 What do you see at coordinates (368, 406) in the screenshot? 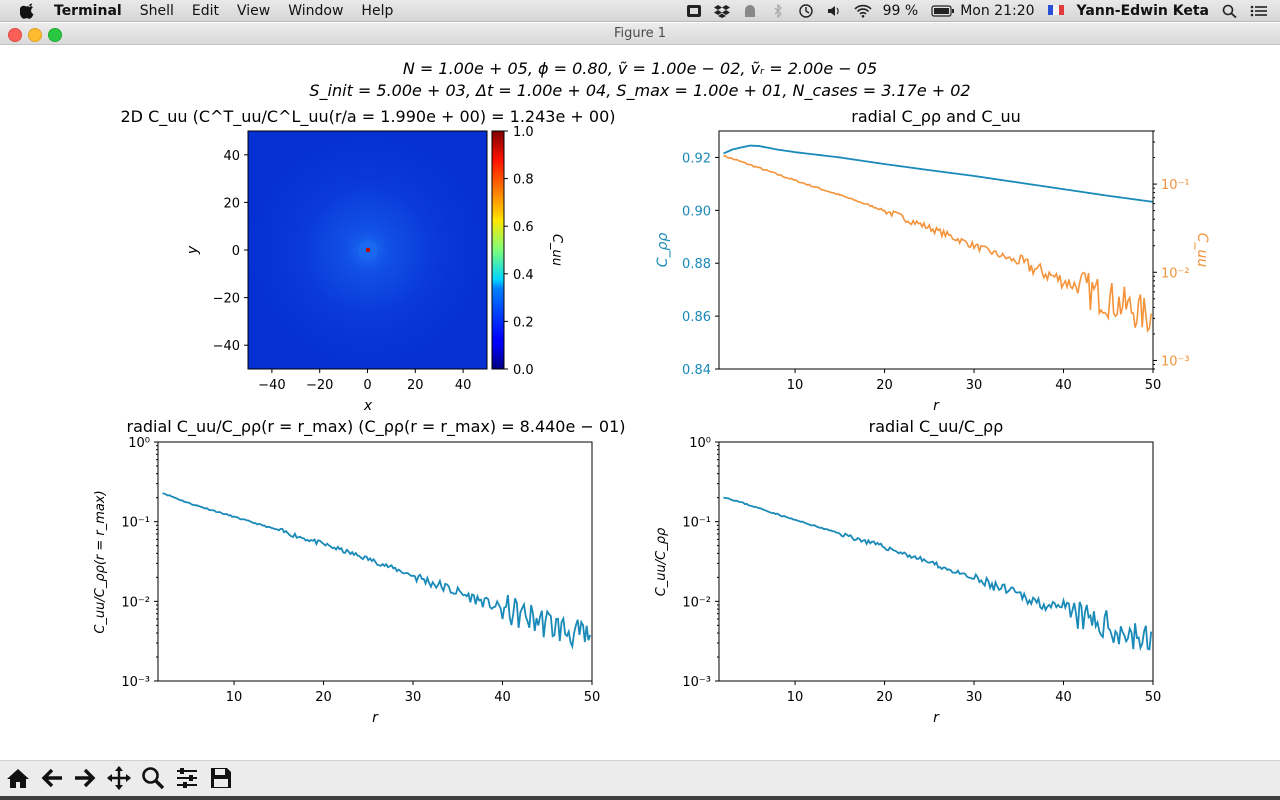
I see `plot1-xlabel: x` at bounding box center [368, 406].